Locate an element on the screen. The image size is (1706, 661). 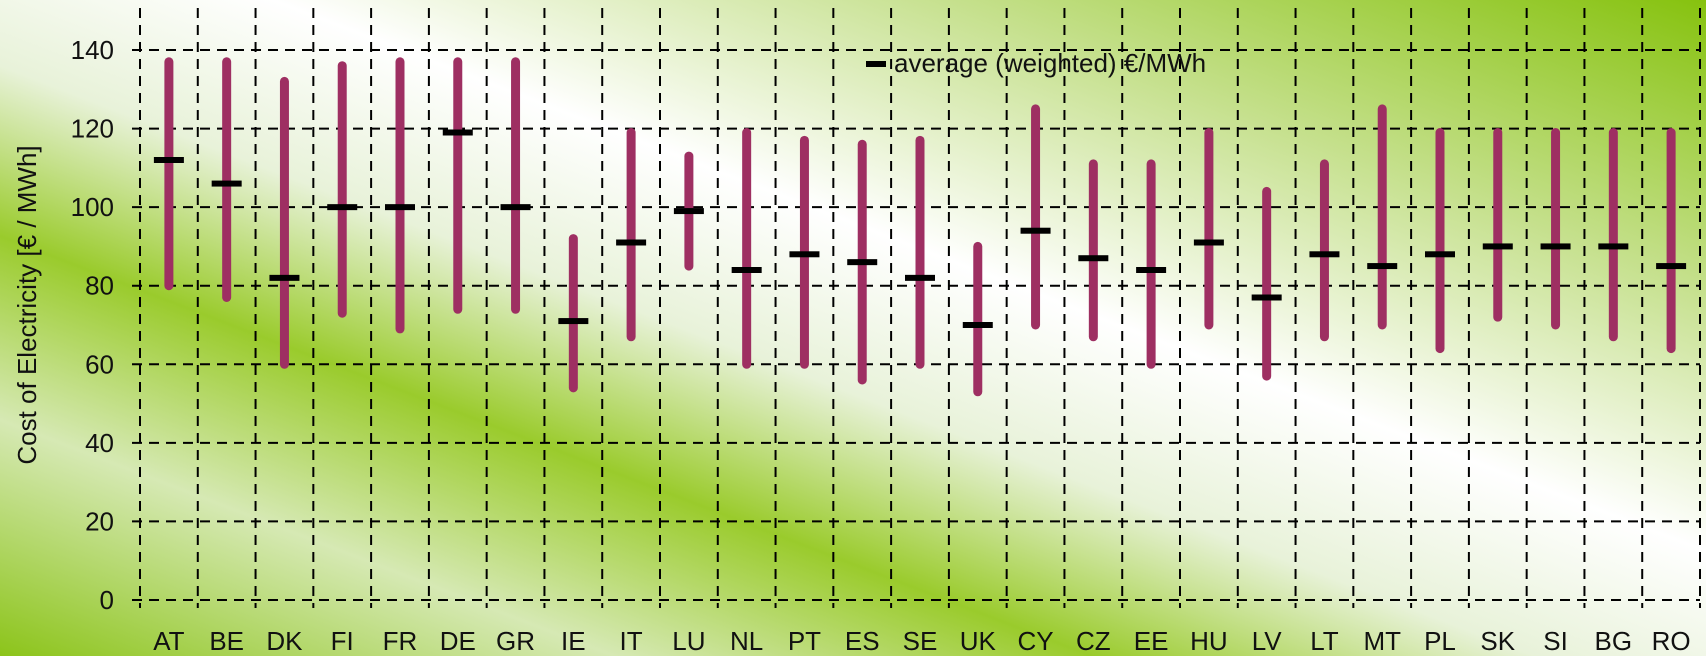
average-marker-dk is located at coordinates (284, 277).